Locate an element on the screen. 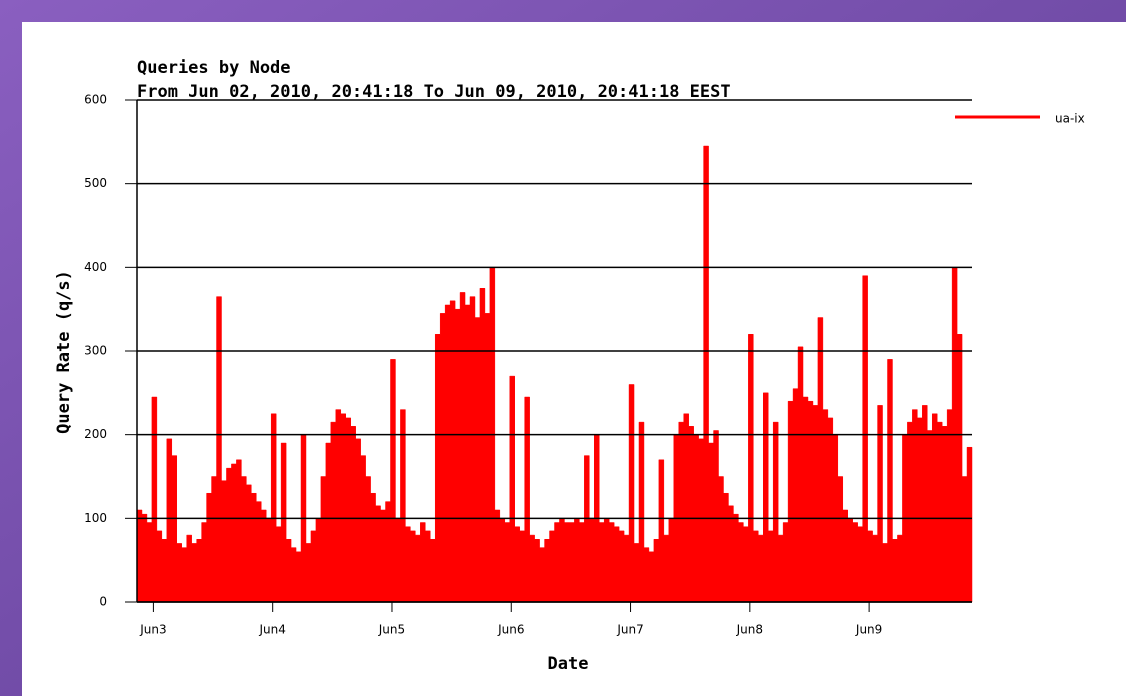 The image size is (1126, 700). x-tick-label: Jun6 is located at coordinates (510, 630).